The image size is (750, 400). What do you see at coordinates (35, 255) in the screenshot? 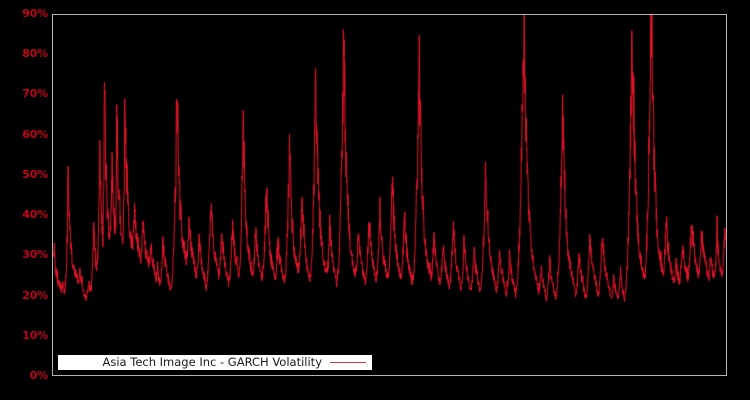
I see `y-axis-tick-30pct: 30%` at bounding box center [35, 255].